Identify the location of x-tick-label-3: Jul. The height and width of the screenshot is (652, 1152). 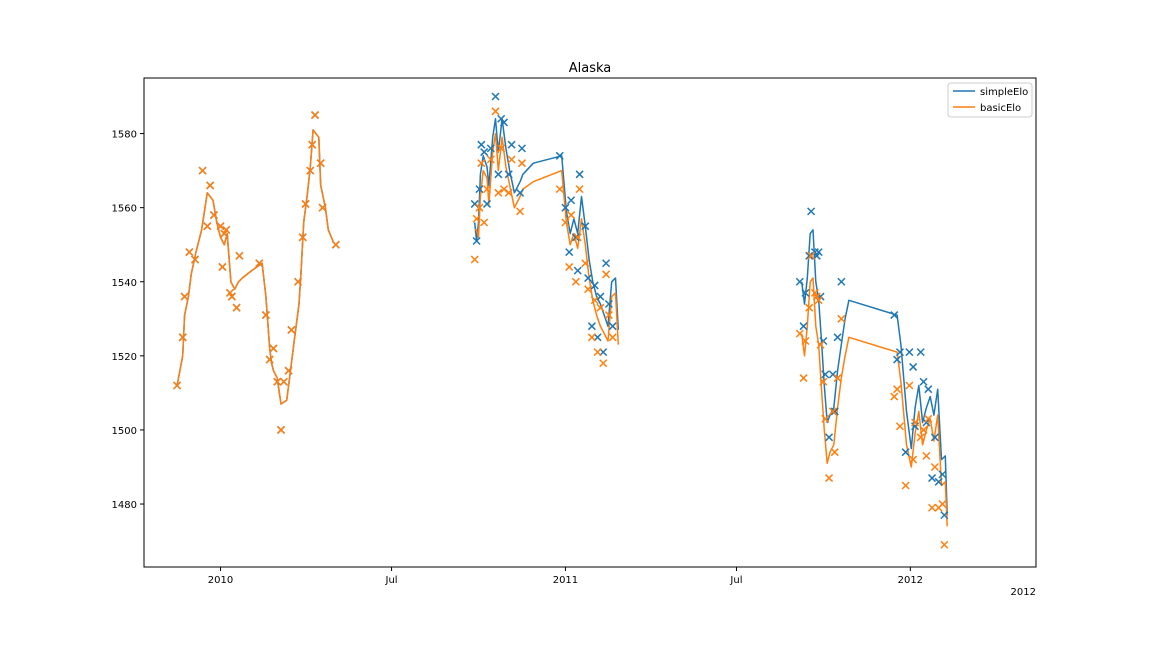
(735, 580).